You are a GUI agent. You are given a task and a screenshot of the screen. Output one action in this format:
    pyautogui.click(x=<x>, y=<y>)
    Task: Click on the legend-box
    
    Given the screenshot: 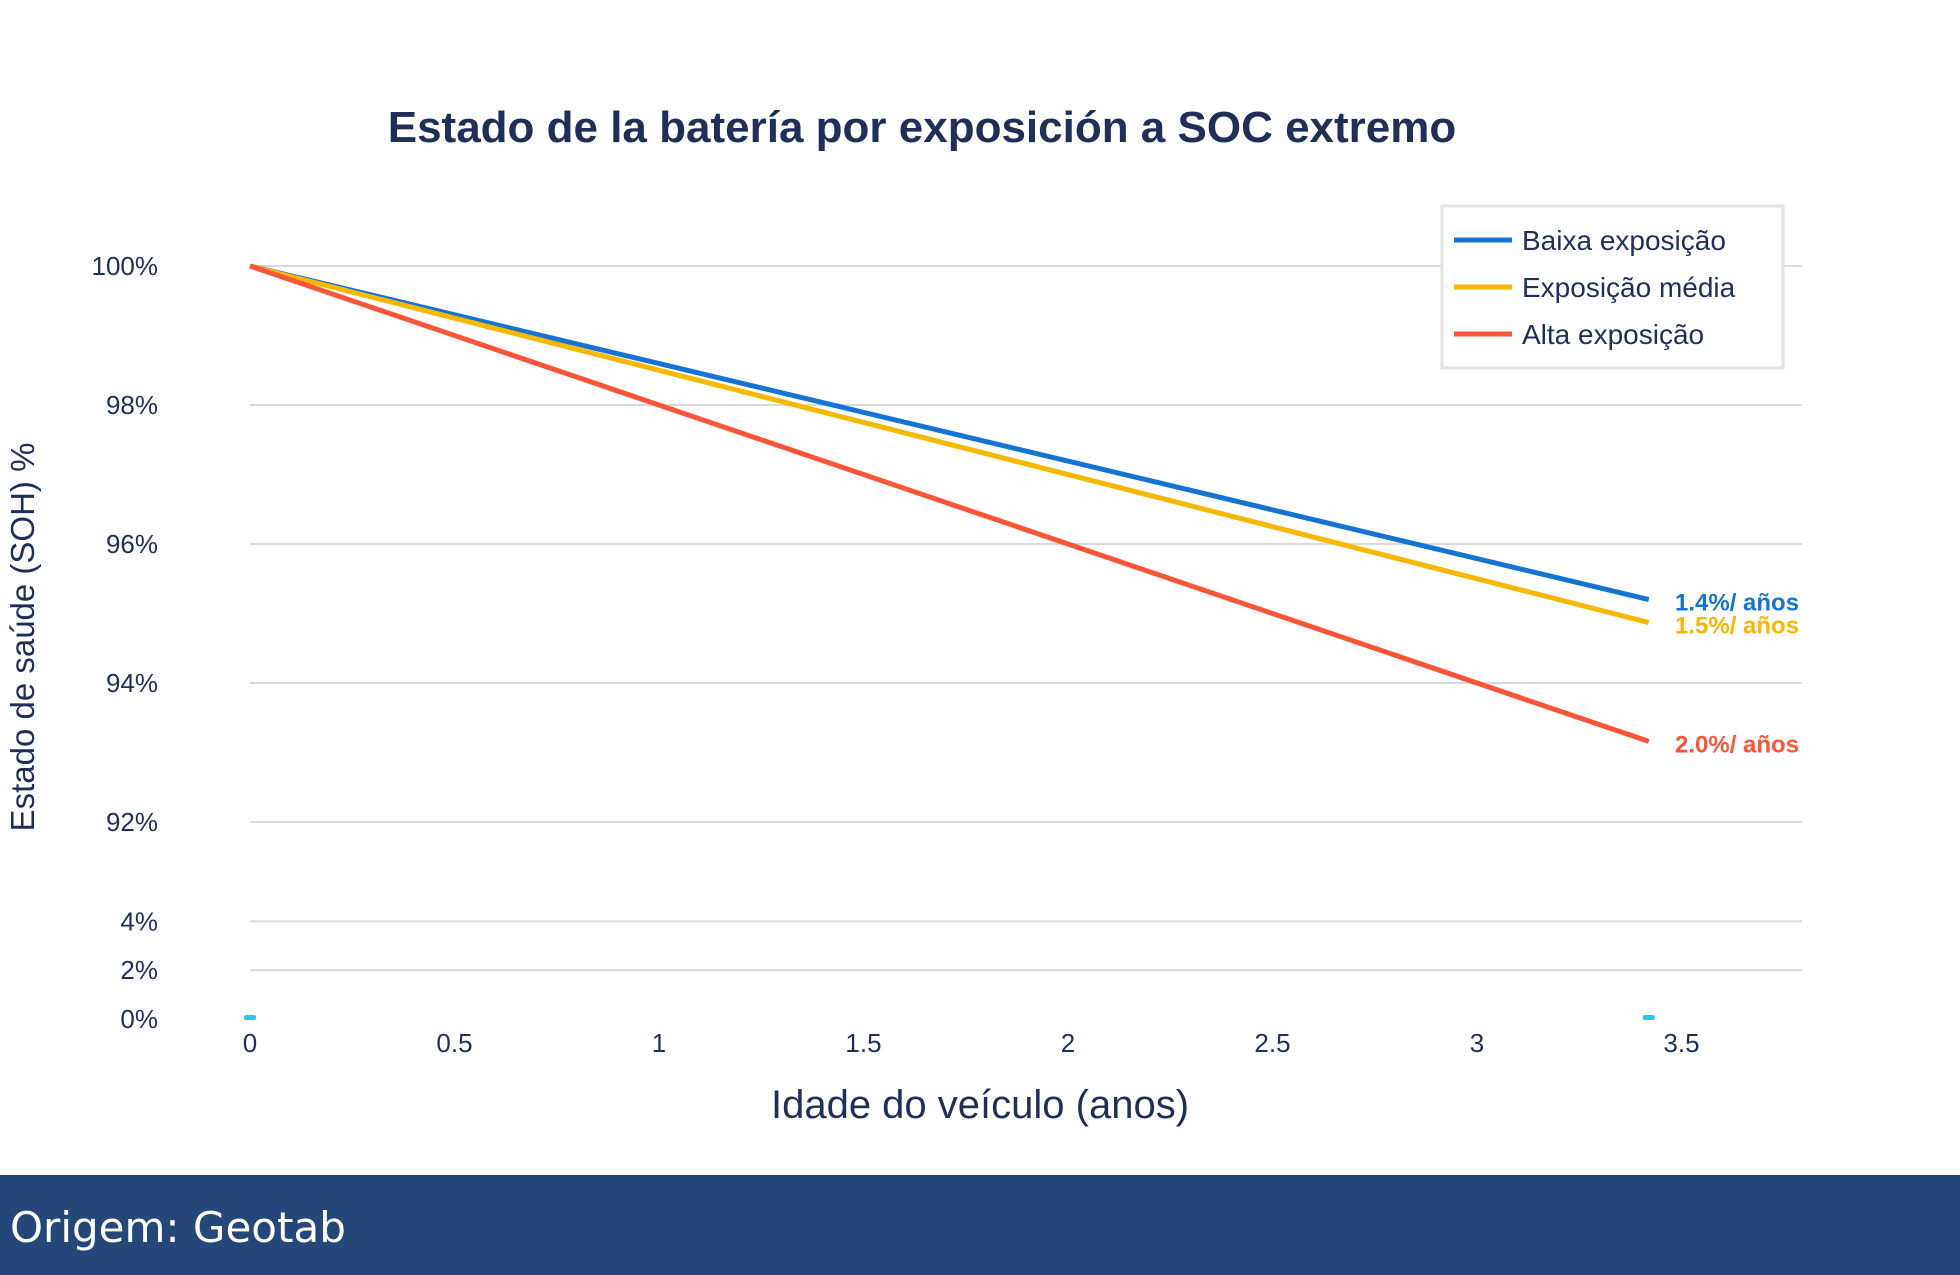 What is the action you would take?
    pyautogui.click(x=1612, y=287)
    